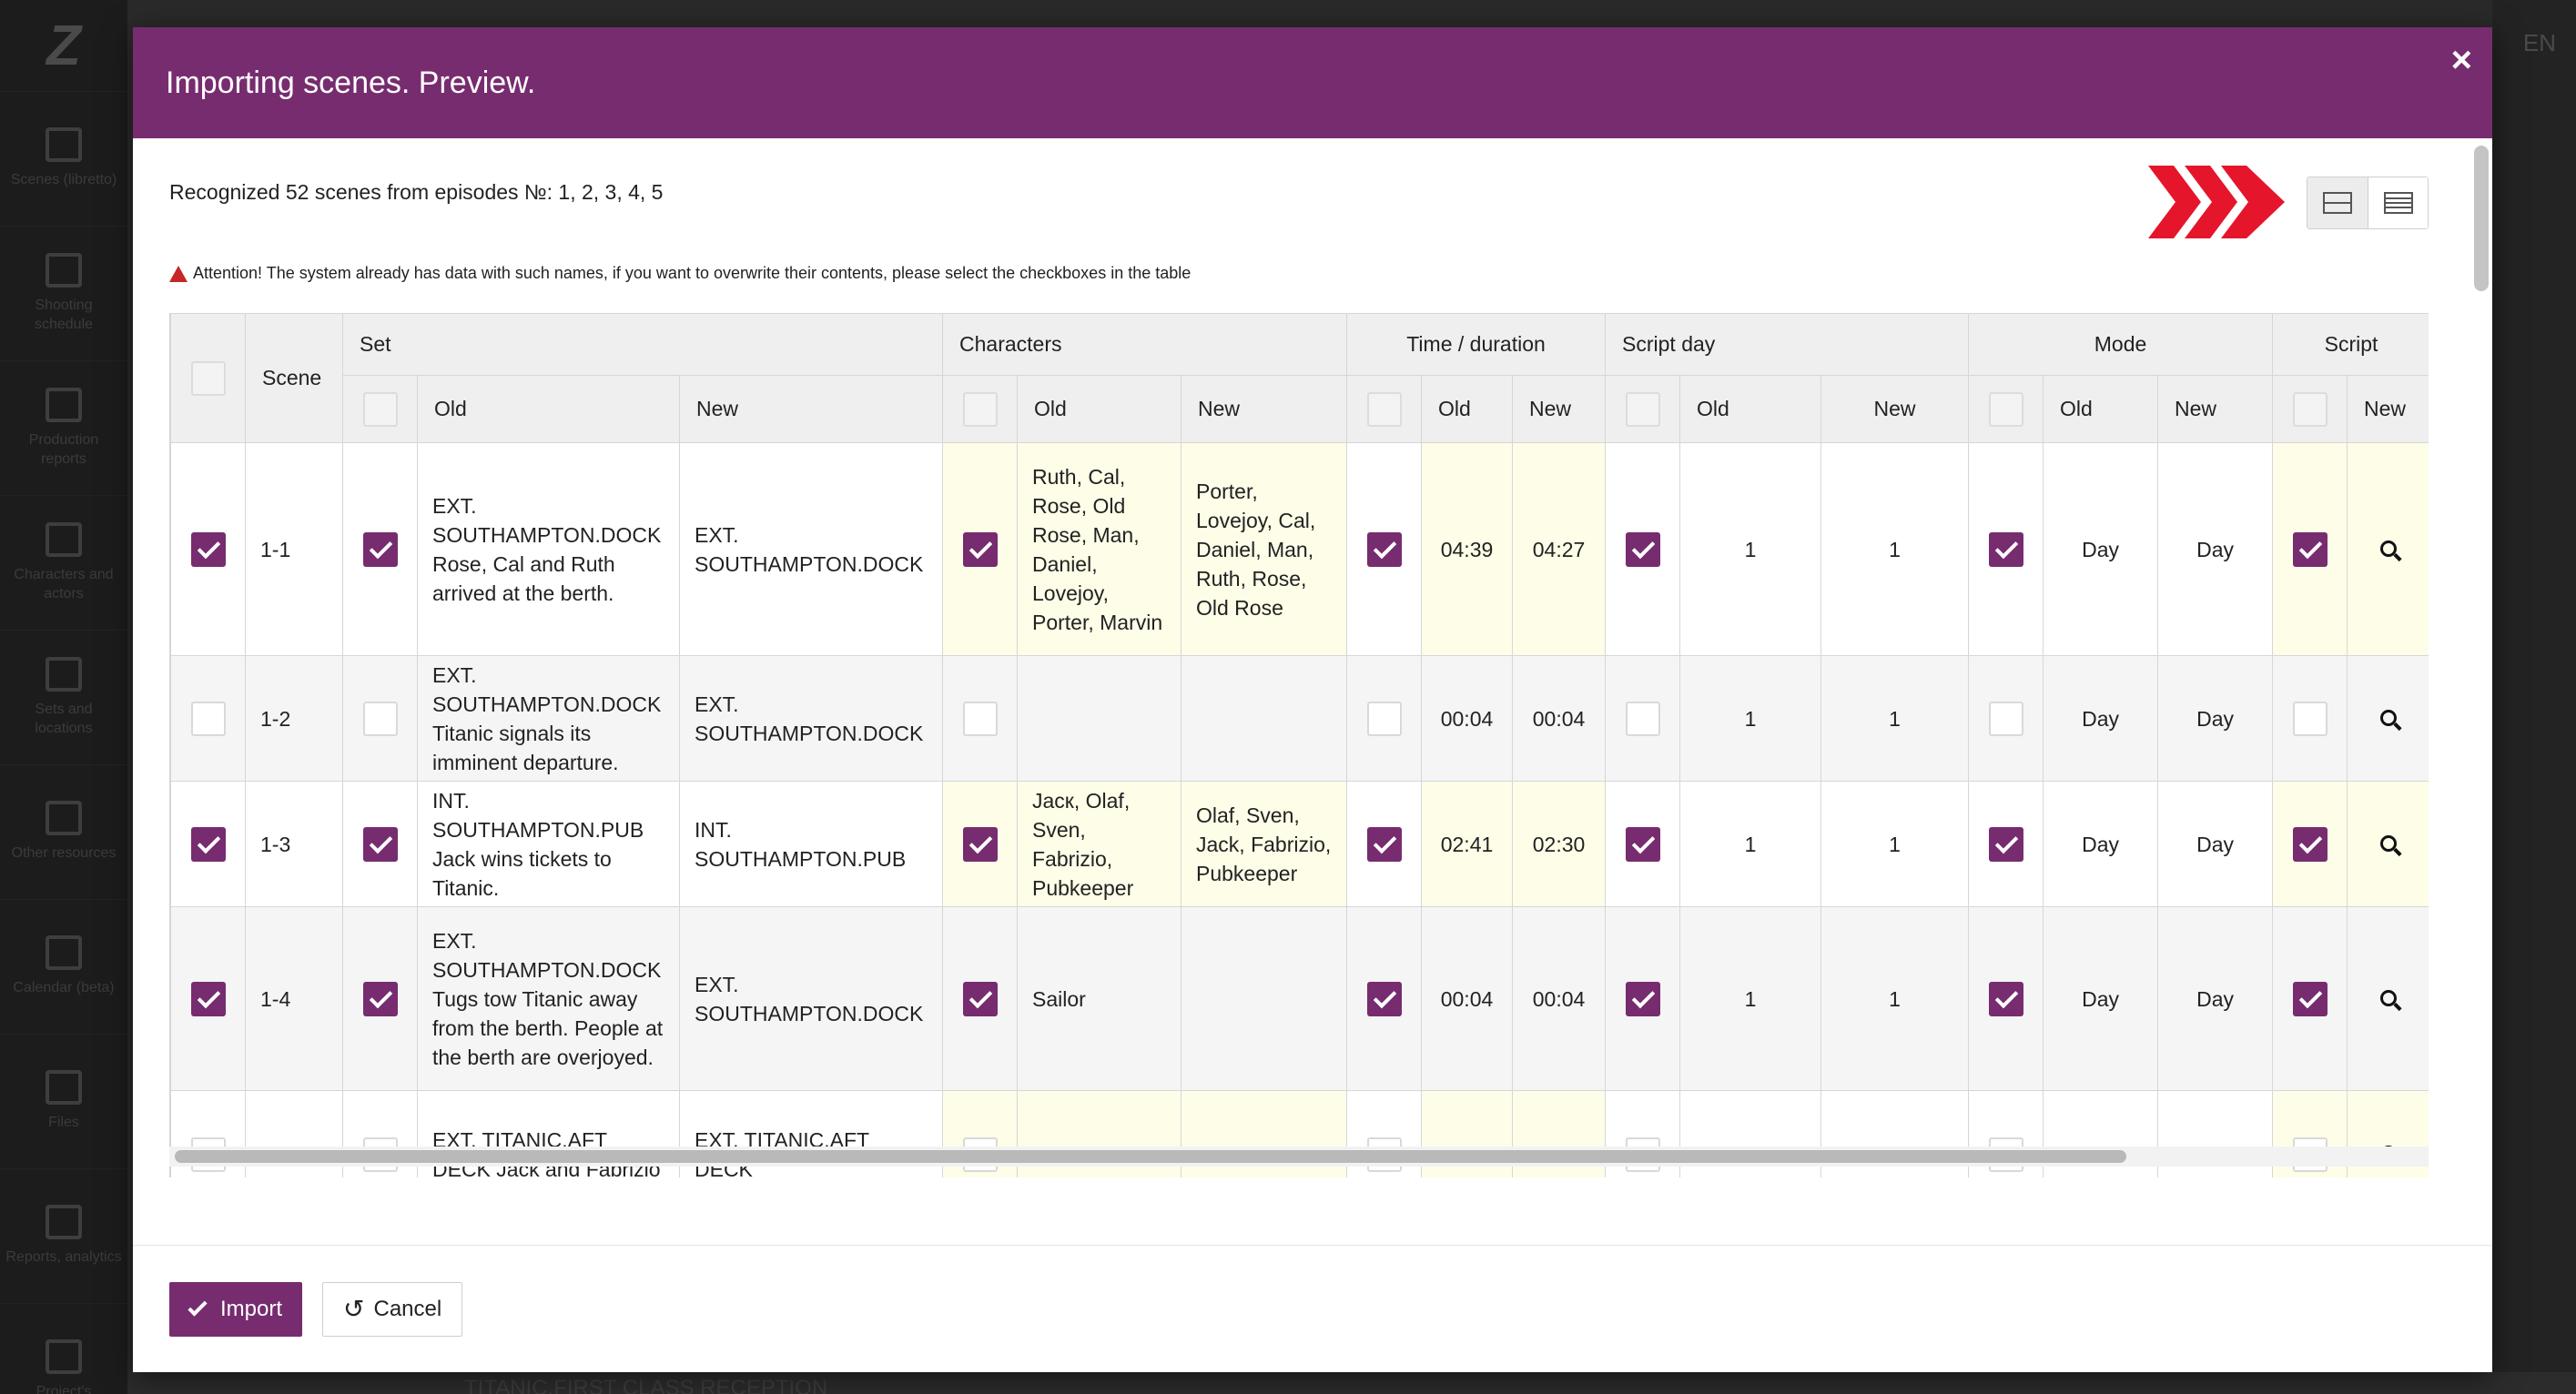 Image resolution: width=2576 pixels, height=1394 pixels. I want to click on set-select-all-checkbox, so click(380, 409).